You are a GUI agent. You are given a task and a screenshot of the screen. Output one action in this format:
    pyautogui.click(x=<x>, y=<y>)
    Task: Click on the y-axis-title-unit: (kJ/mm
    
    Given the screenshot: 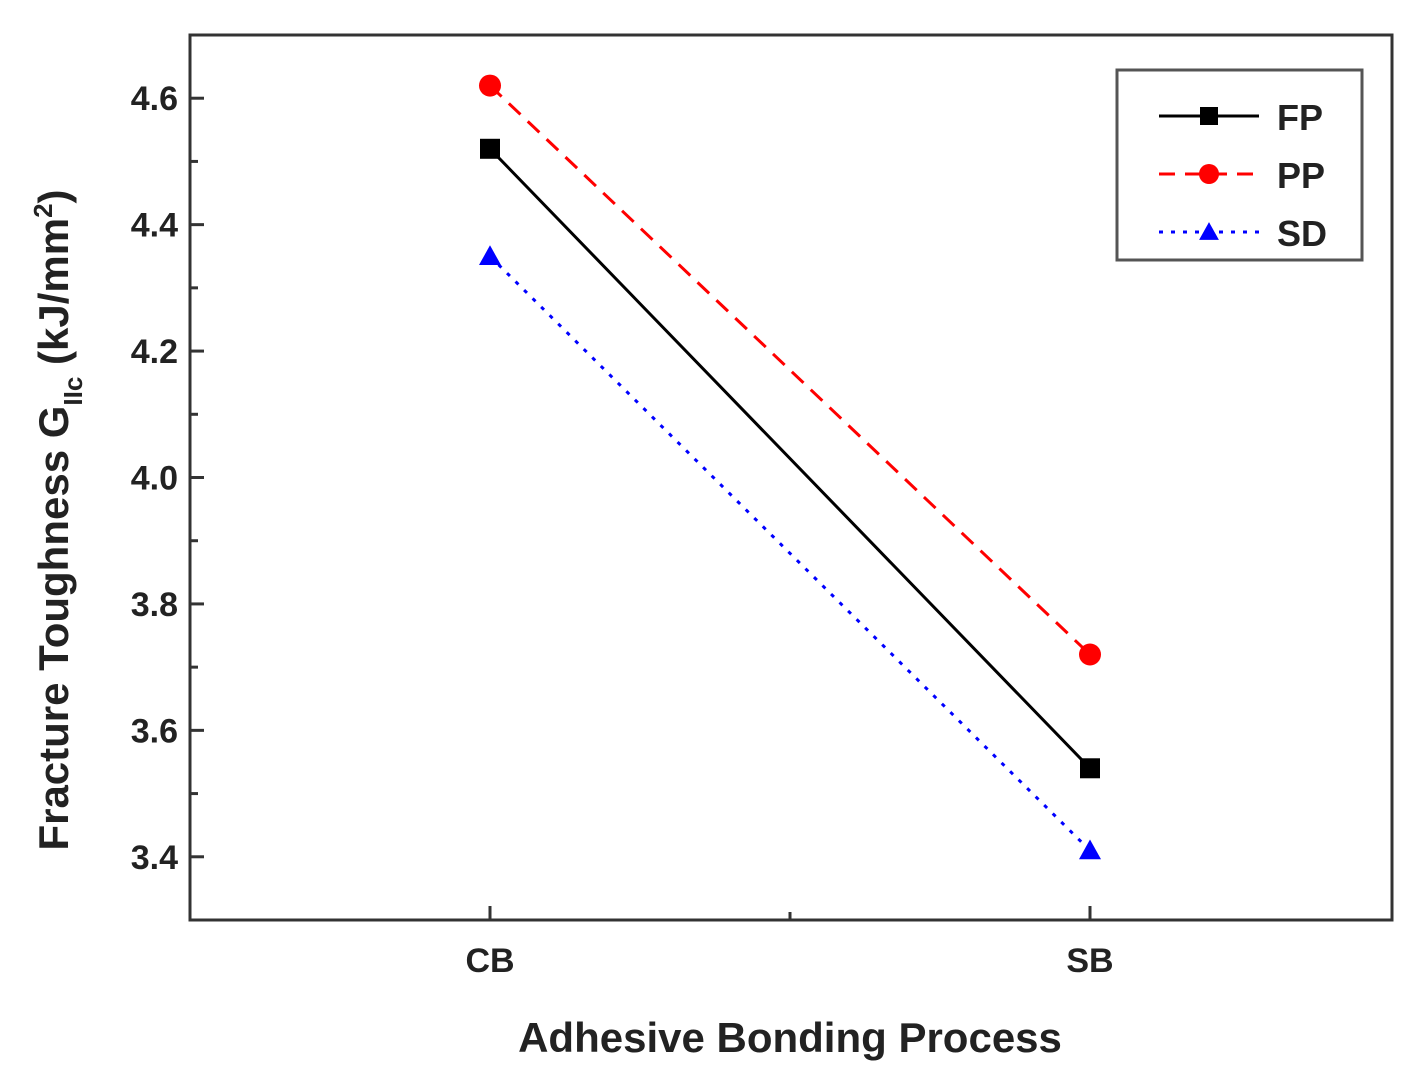 What is the action you would take?
    pyautogui.click(x=53, y=297)
    